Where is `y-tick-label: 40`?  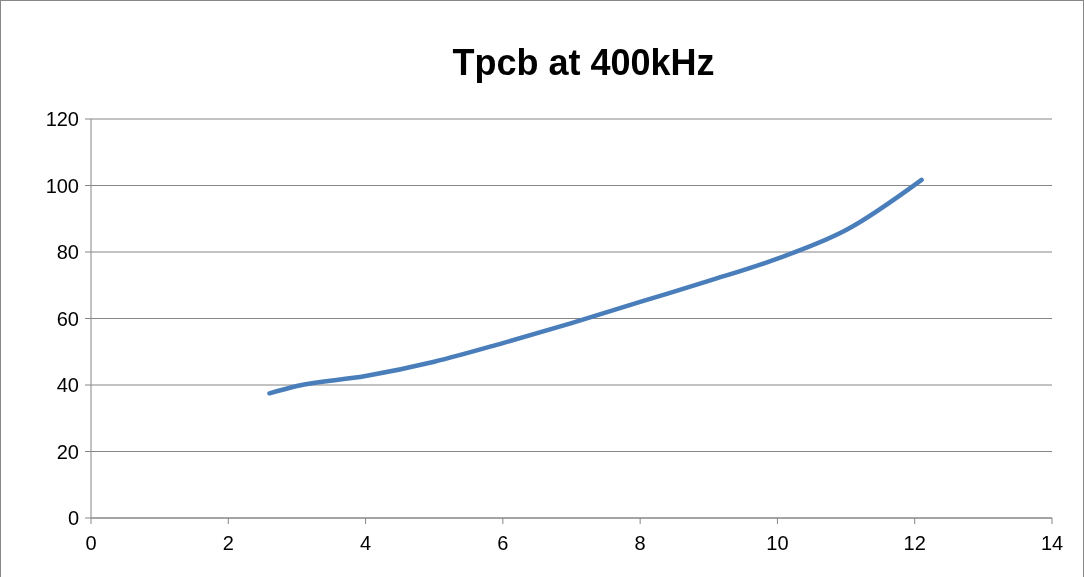
y-tick-label: 40 is located at coordinates (67, 385).